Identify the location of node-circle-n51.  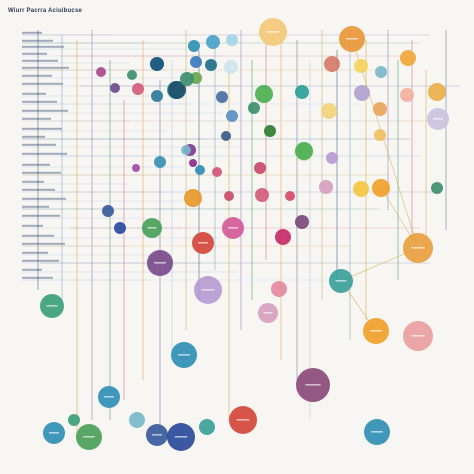
(160, 162).